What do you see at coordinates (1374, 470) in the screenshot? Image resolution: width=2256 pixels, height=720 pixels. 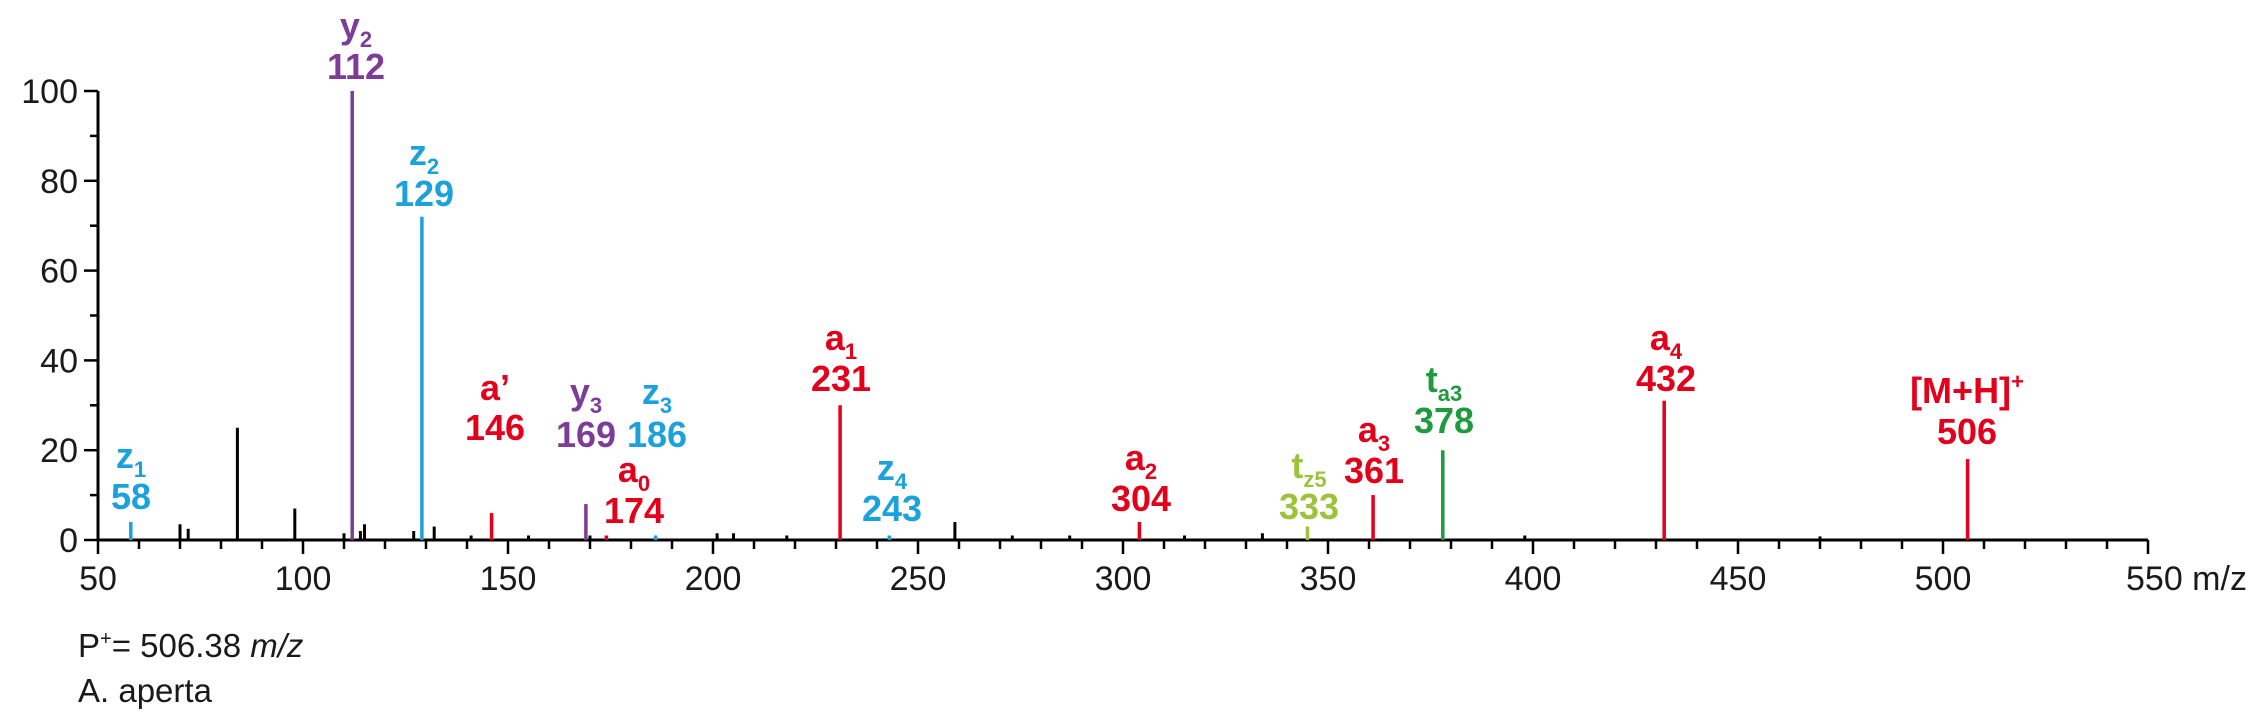 I see `mz-label: 361` at bounding box center [1374, 470].